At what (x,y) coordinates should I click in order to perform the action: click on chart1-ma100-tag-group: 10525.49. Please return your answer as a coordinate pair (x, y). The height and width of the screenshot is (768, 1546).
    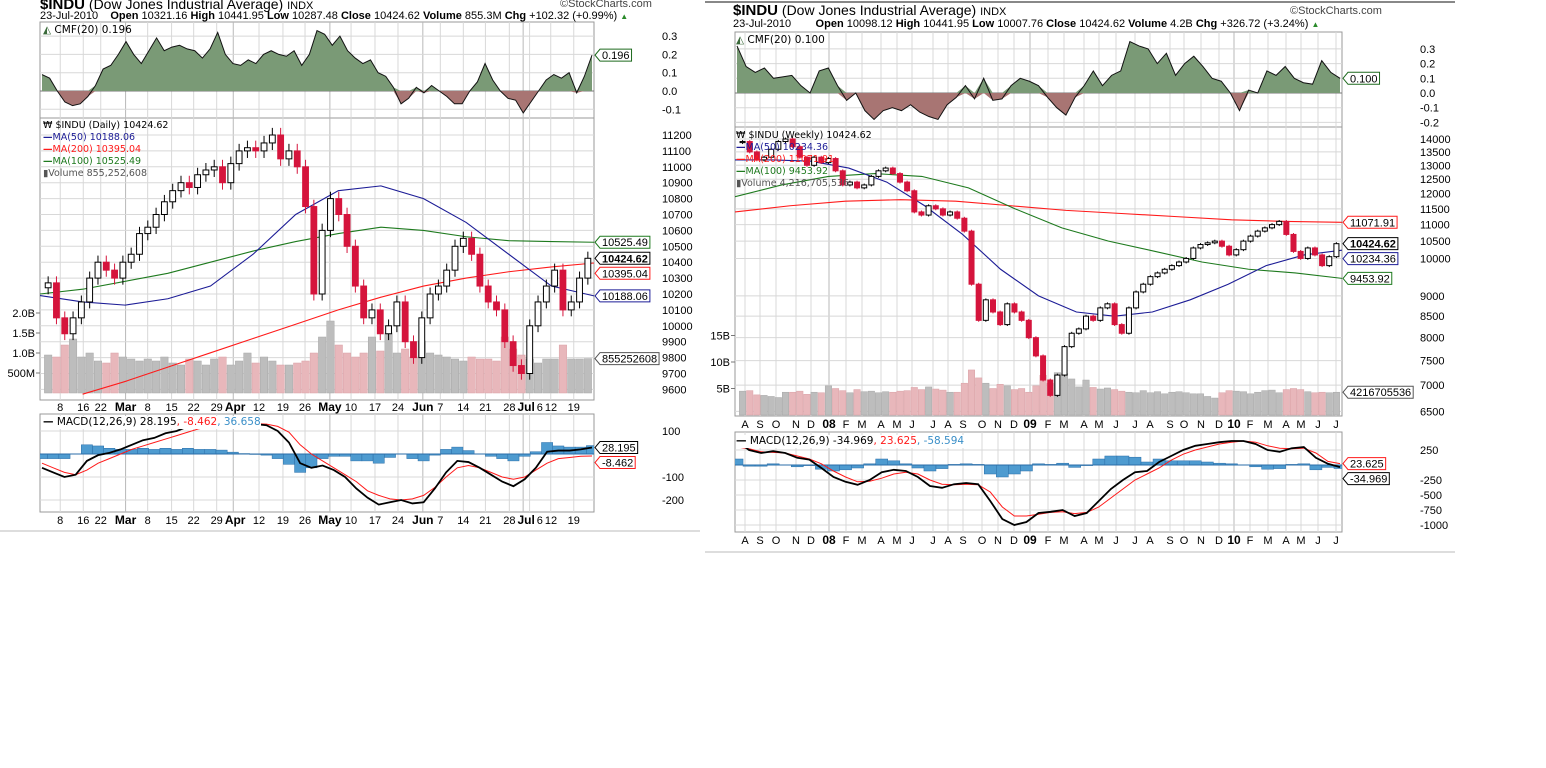
    Looking at the image, I should click on (622, 242).